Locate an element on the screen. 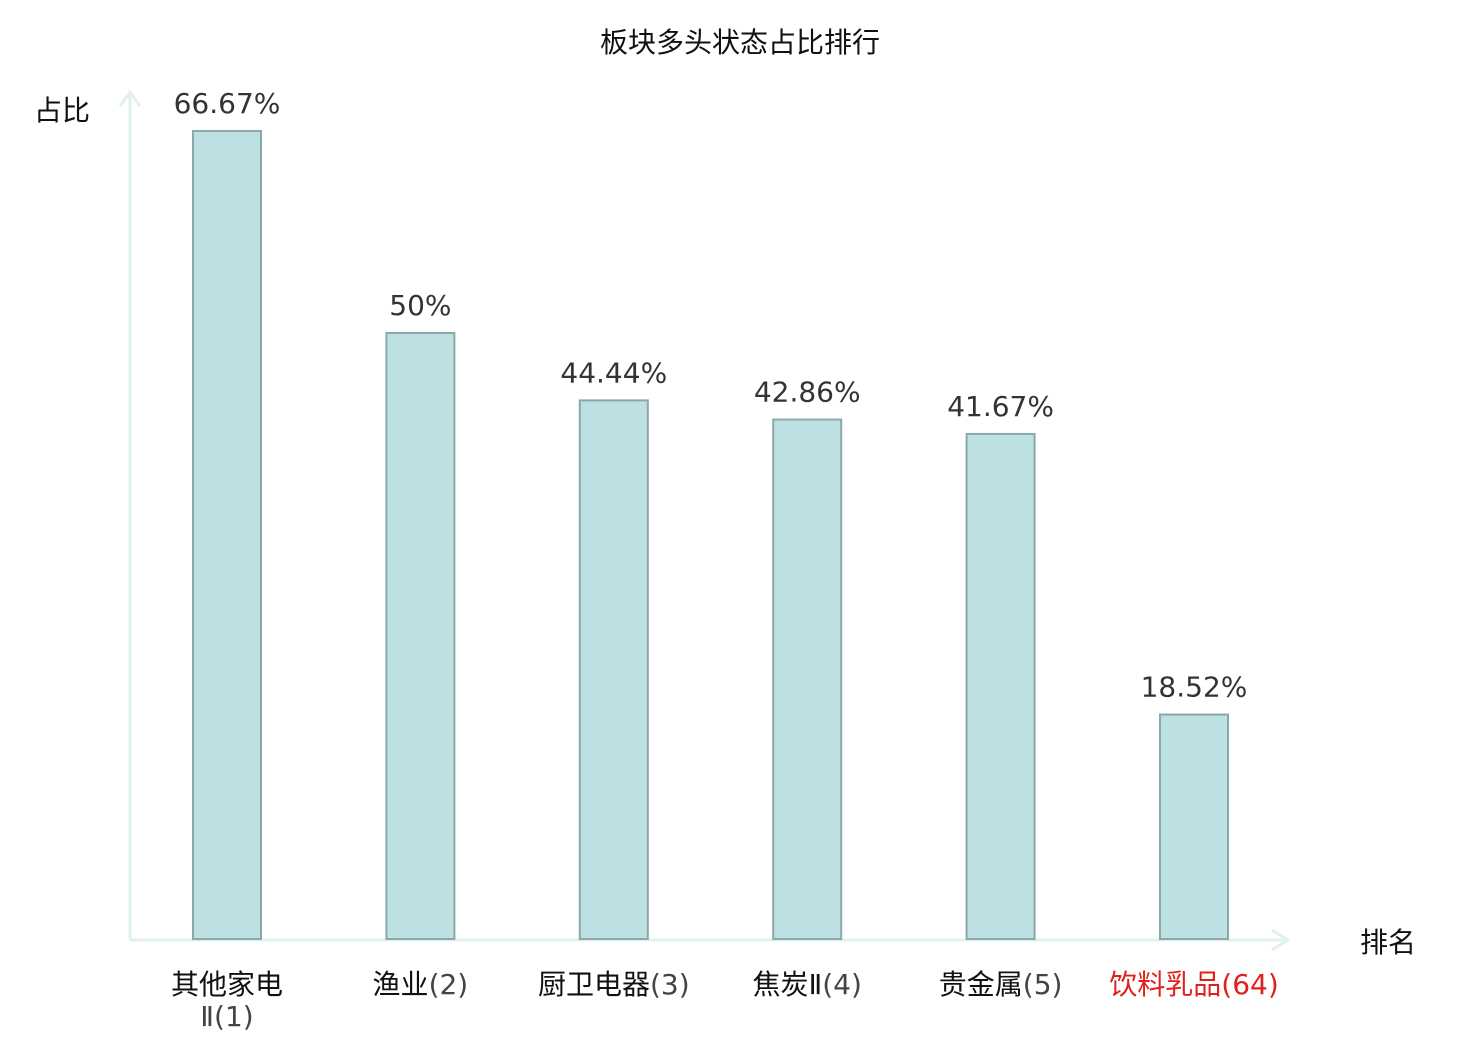  category-label-4: 焦炭Ⅱ(4) is located at coordinates (806, 984).